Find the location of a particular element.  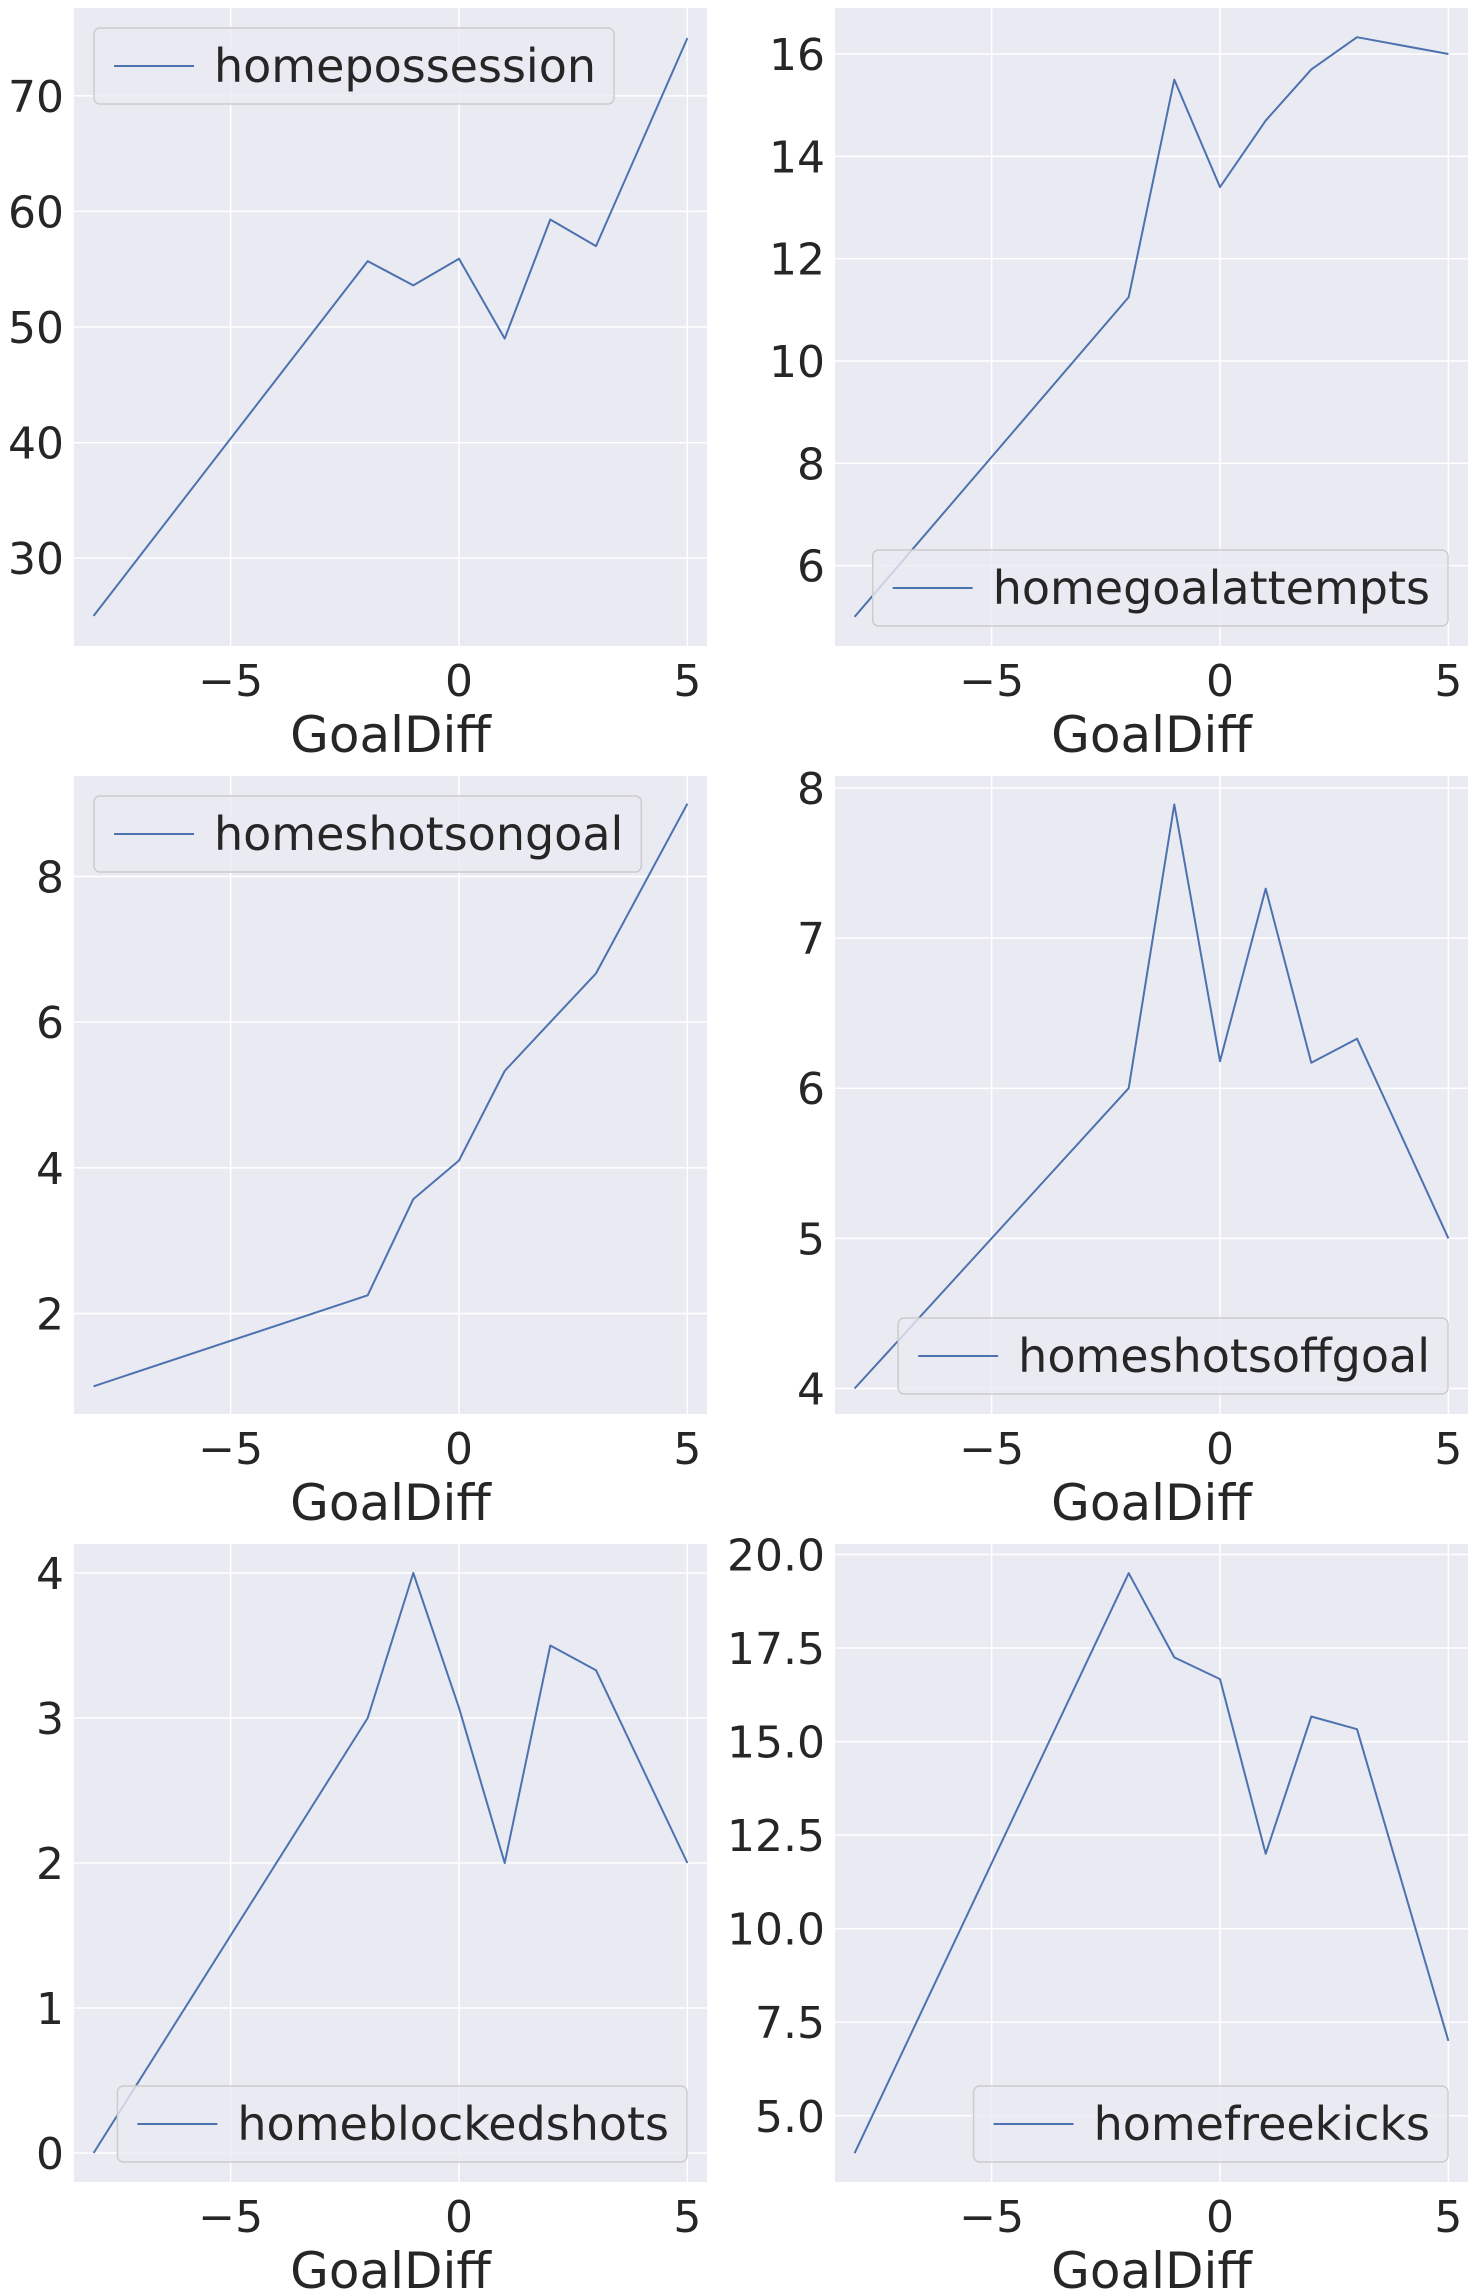

y-tick-label: 17.5 is located at coordinates (776, 1649).